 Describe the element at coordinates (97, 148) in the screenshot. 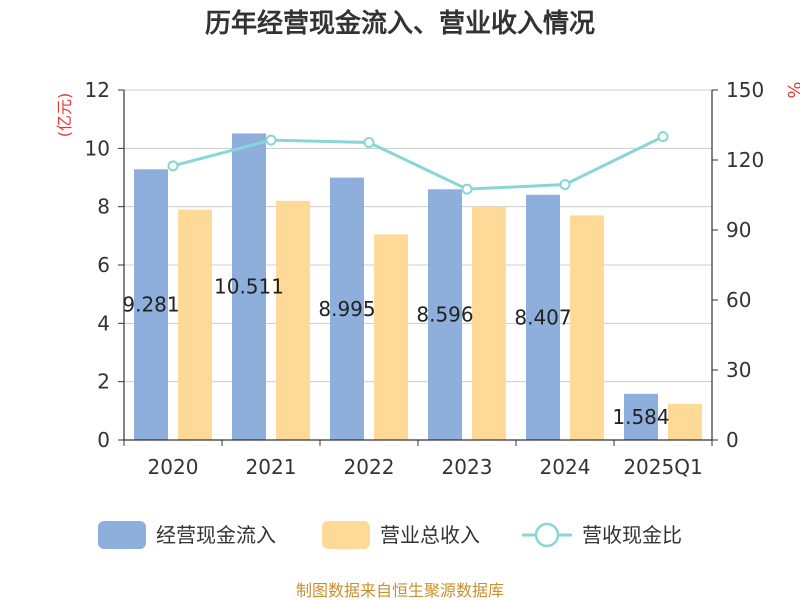

I see `left-tick-label: 10` at that location.